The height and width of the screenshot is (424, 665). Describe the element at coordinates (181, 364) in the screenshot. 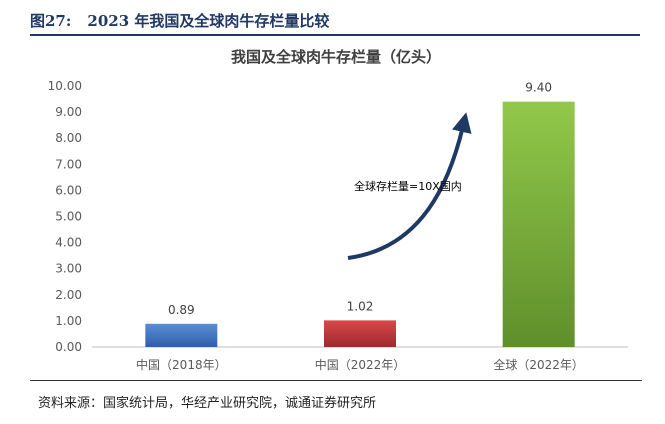

I see `x-tick-label: 中国（2018年）` at that location.